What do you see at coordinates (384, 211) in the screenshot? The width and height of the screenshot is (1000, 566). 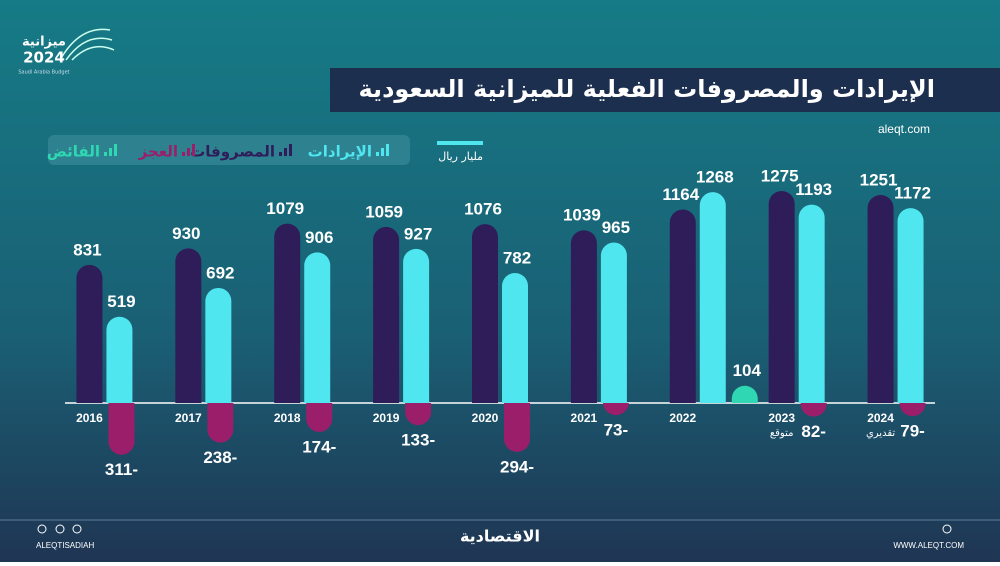 I see `value-label: 1059` at bounding box center [384, 211].